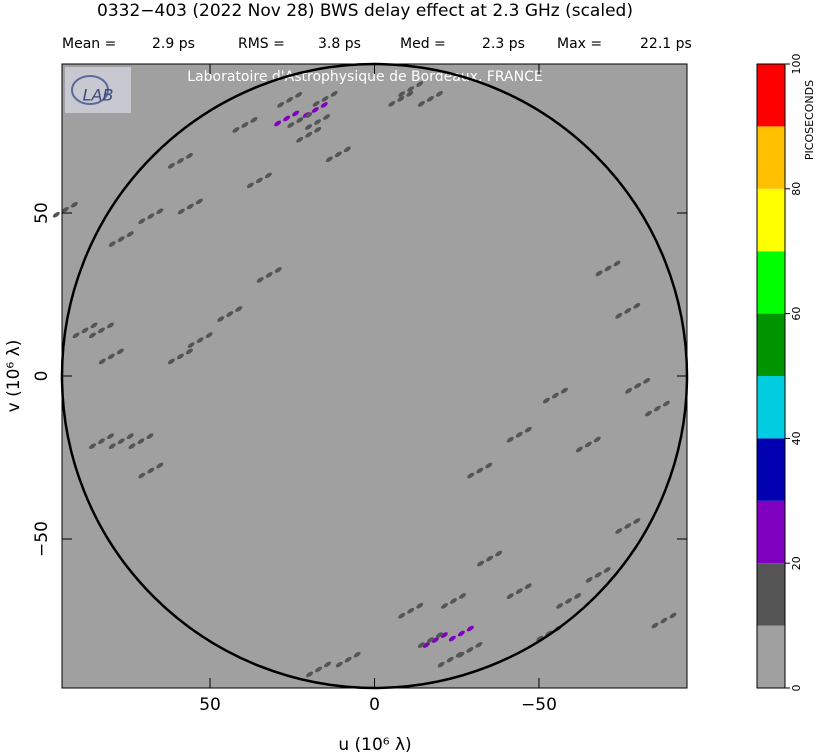 This screenshot has width=815, height=756. What do you see at coordinates (339, 44) in the screenshot?
I see `stat-value: 3.8 ps` at bounding box center [339, 44].